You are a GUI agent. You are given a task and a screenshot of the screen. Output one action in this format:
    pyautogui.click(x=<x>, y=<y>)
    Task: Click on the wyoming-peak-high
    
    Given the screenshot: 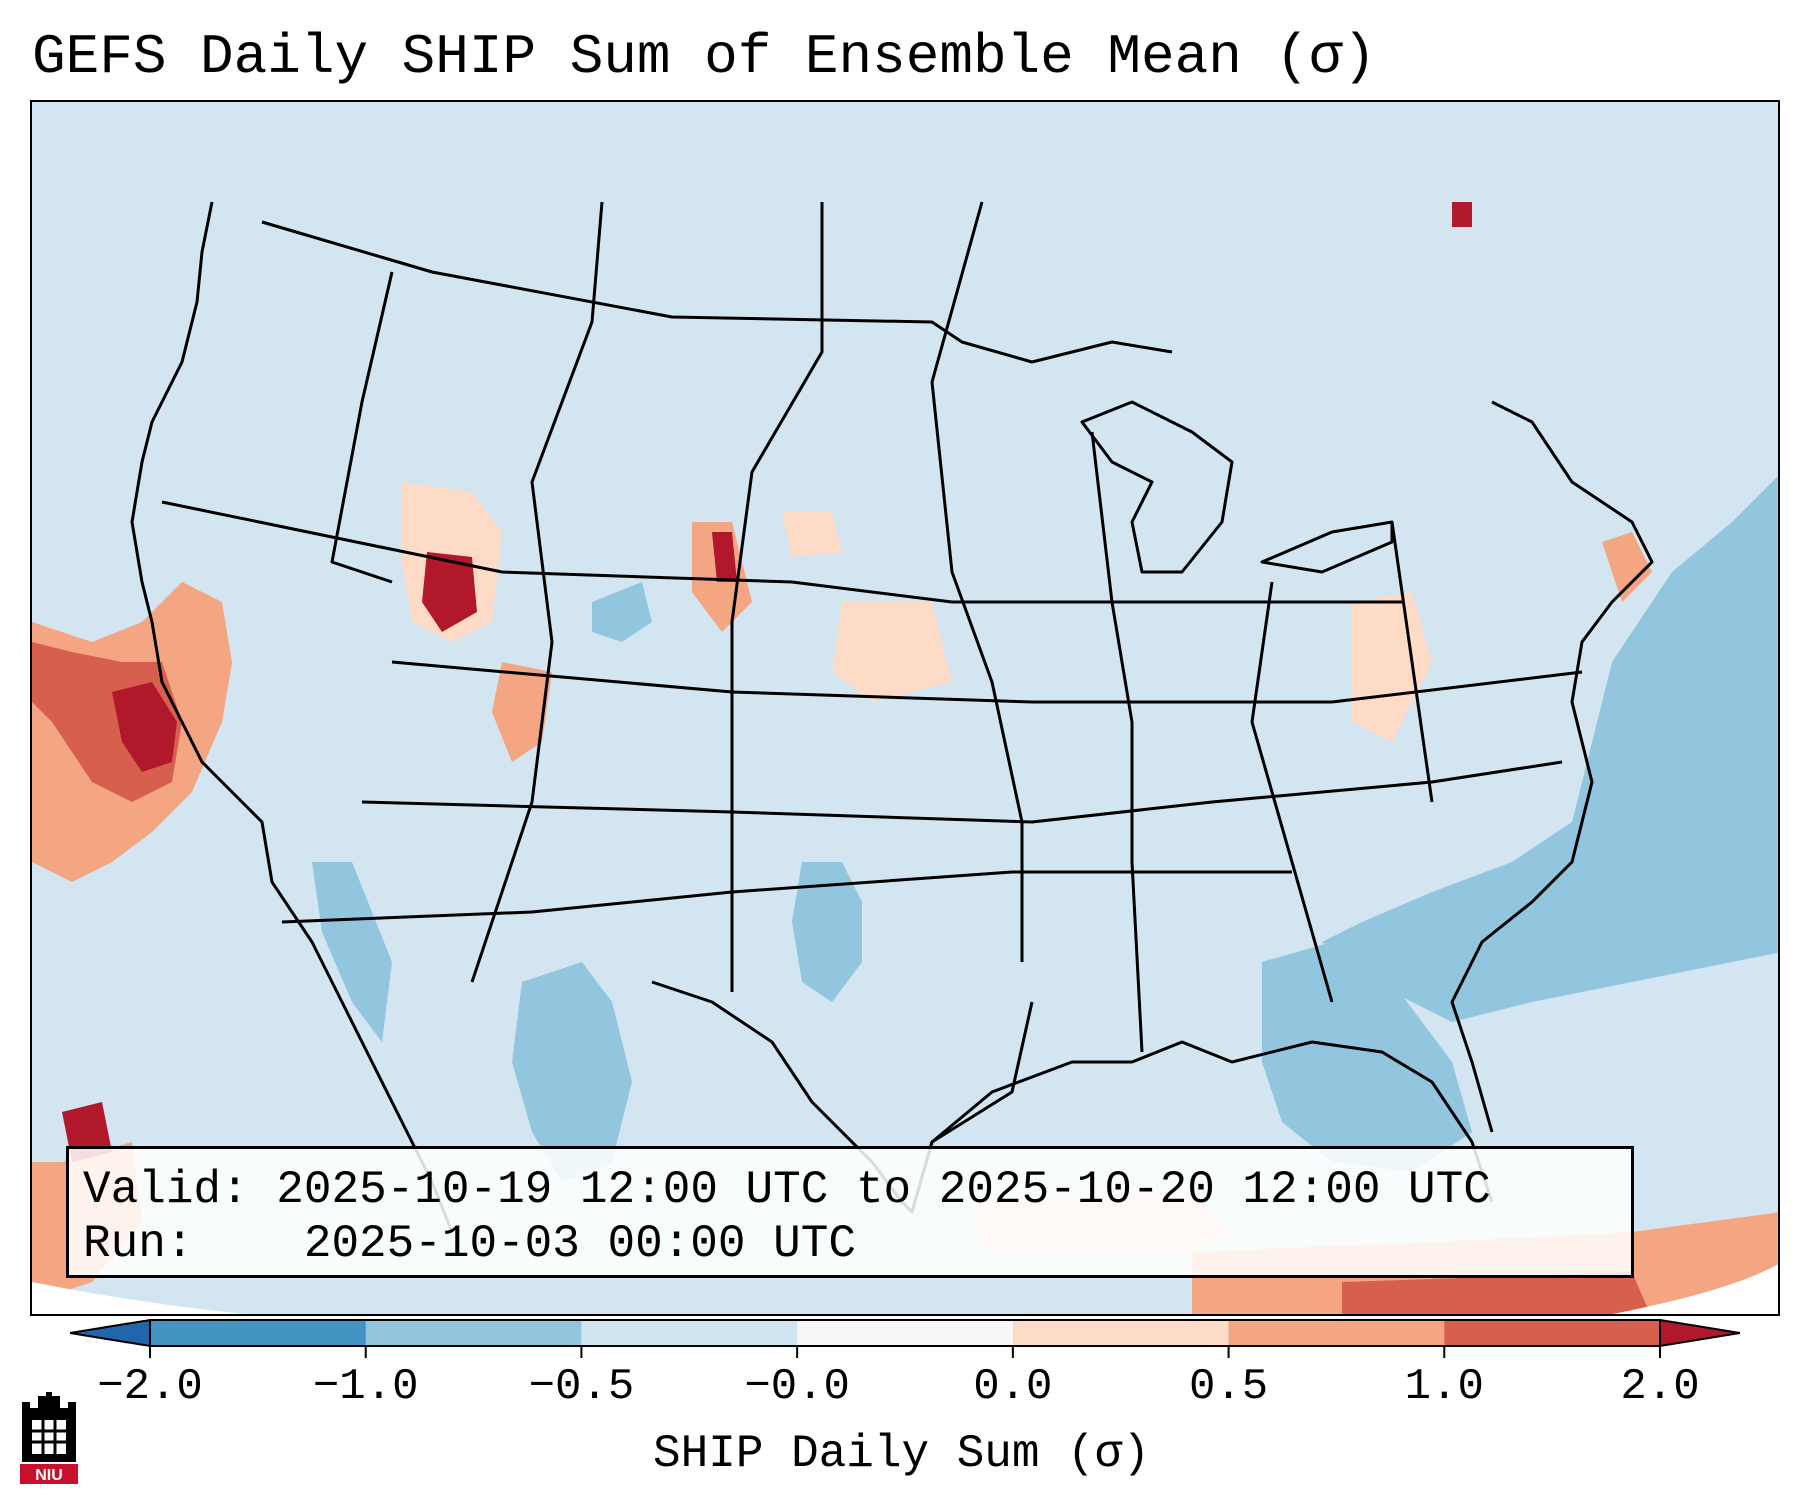 What is the action you would take?
    pyautogui.click(x=724, y=557)
    